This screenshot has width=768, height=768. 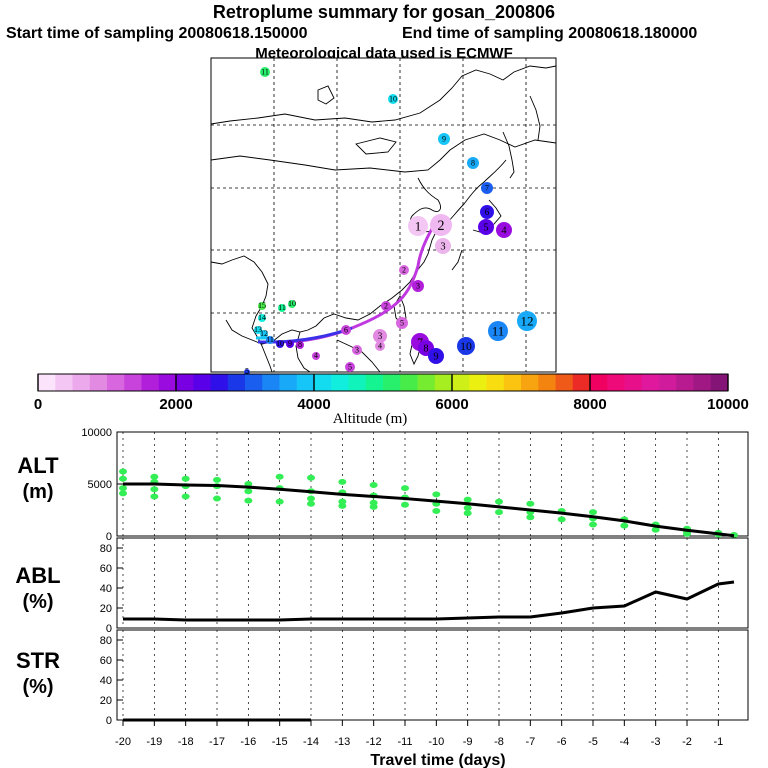 I want to click on x-axis-label: Travel time (days), so click(x=437, y=760).